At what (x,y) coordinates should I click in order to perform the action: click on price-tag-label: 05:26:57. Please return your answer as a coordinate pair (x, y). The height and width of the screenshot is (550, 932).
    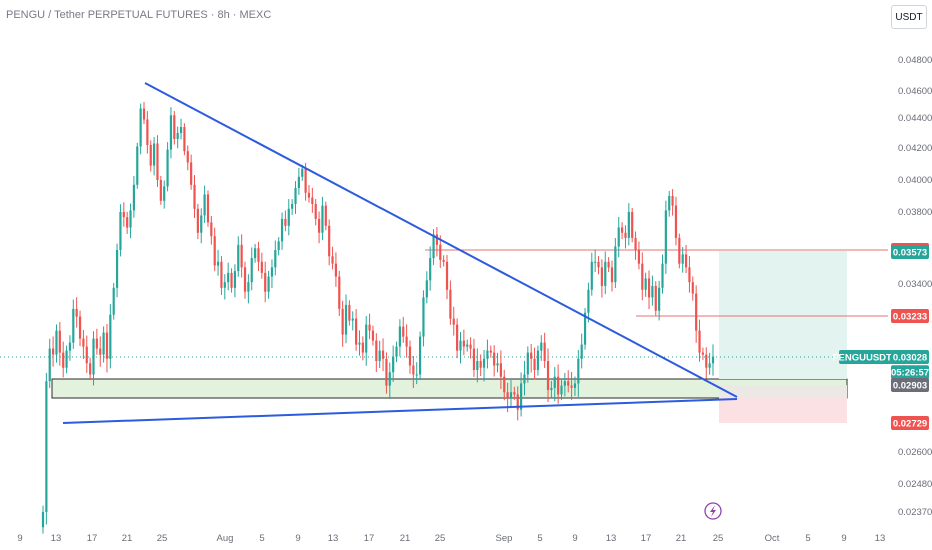
    Looking at the image, I should click on (910, 373).